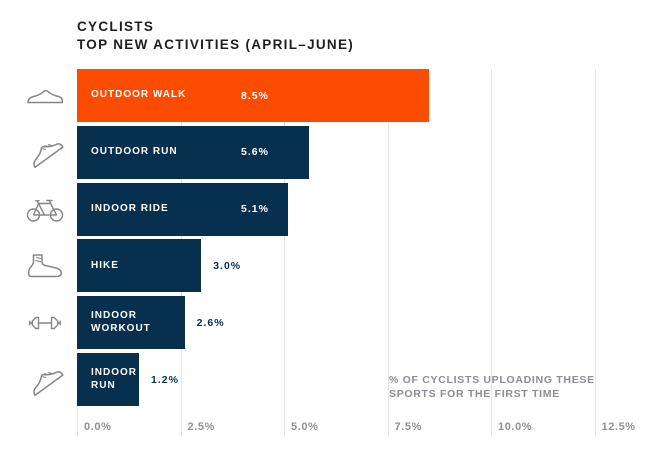 This screenshot has width=659, height=454. Describe the element at coordinates (491, 252) in the screenshot. I see `gridline-10.0%` at that location.